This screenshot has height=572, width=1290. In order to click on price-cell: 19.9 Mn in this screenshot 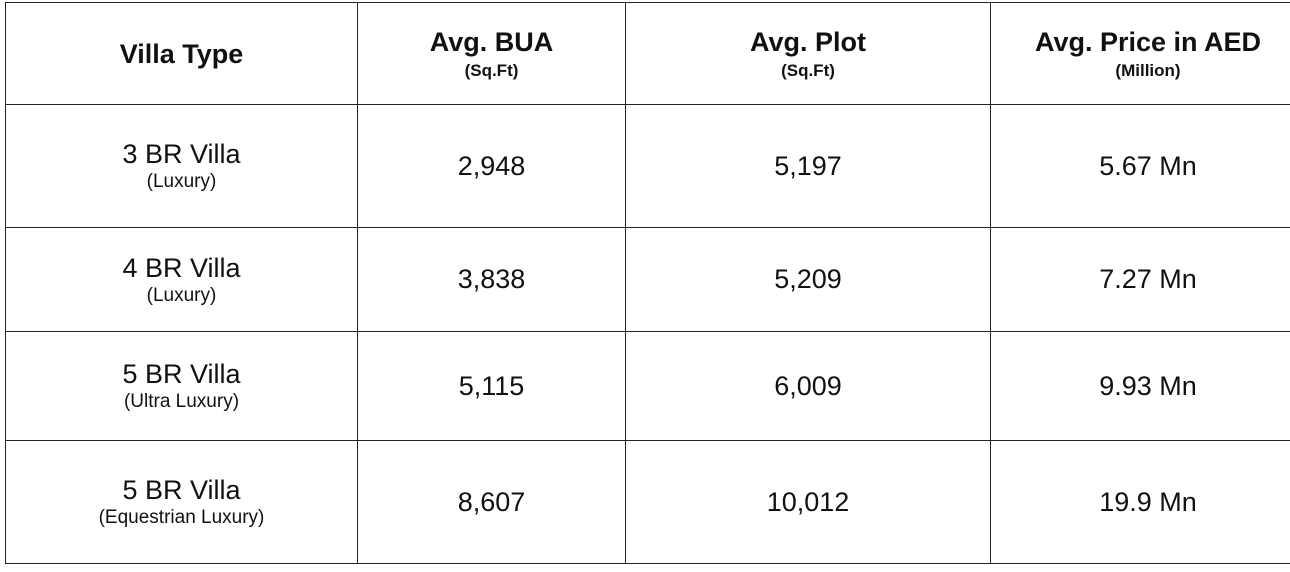, I will do `click(1140, 502)`.